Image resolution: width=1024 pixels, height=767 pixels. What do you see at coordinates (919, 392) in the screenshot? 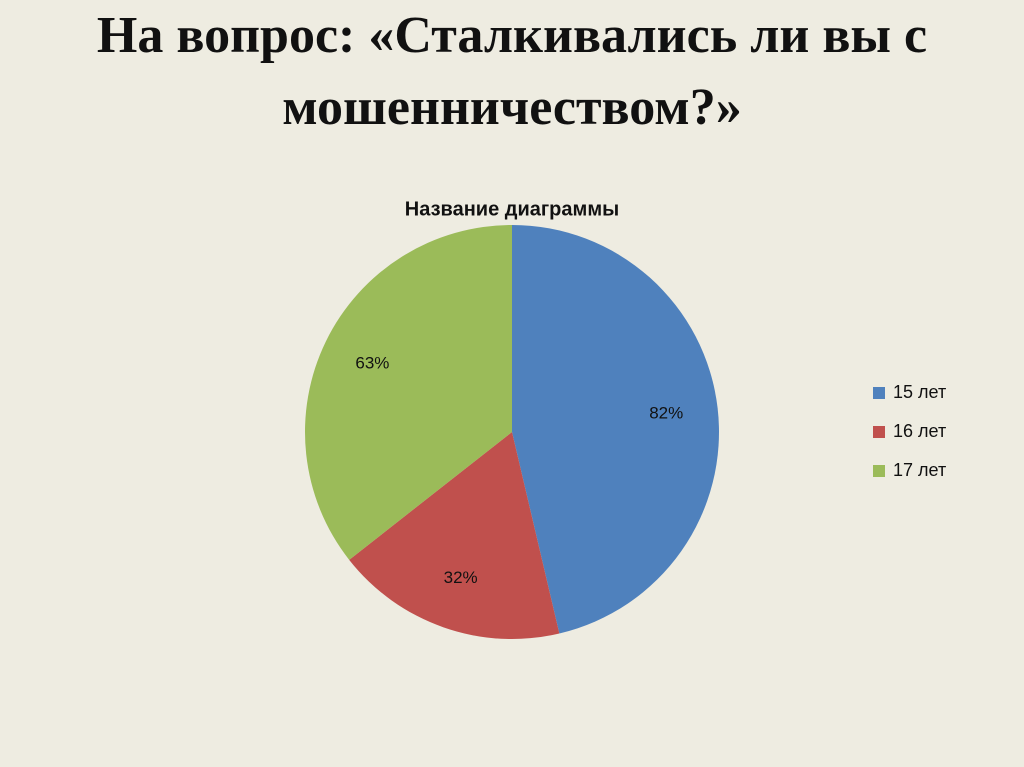
I see `legend-label: 15 лет` at bounding box center [919, 392].